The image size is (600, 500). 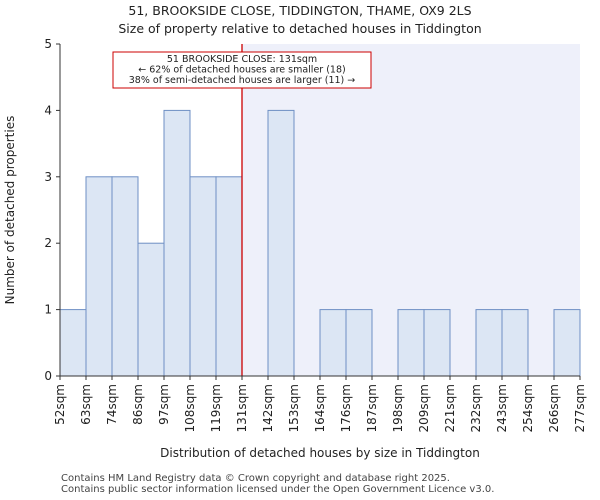 What do you see at coordinates (437, 343) in the screenshot?
I see `bar-209sqm` at bounding box center [437, 343].